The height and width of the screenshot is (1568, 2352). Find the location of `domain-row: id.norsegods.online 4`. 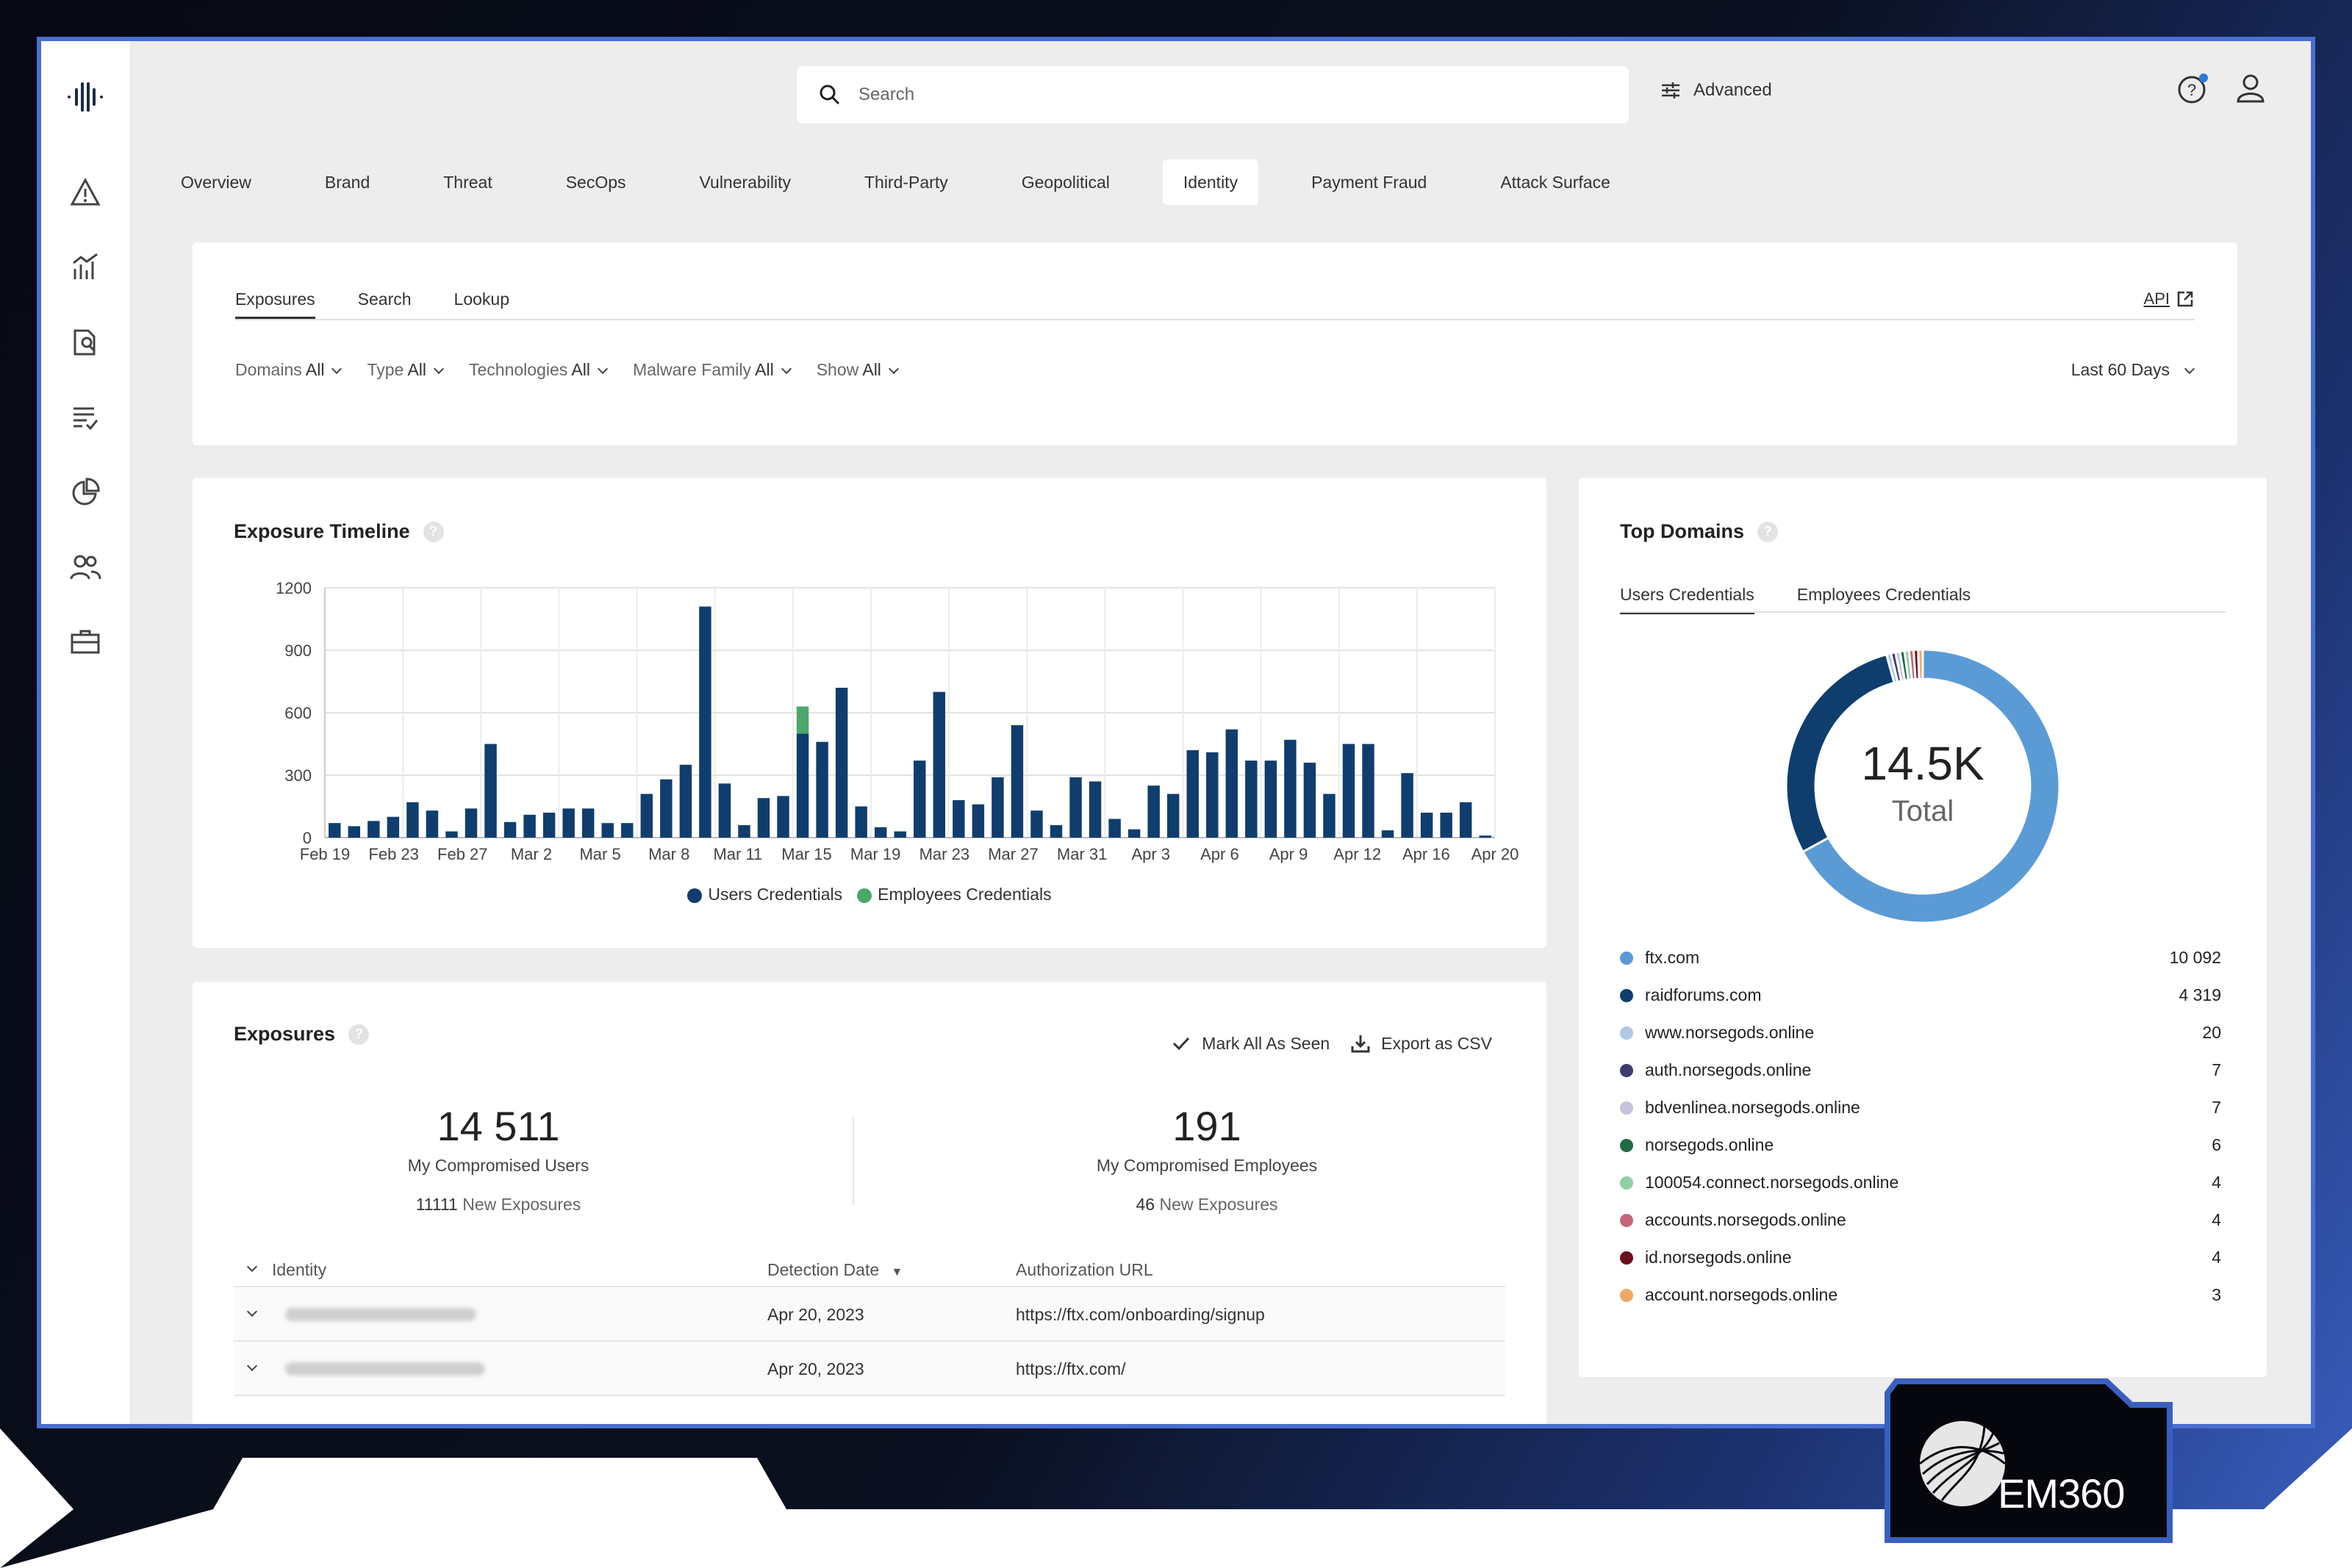

domain-row: id.norsegods.online 4 is located at coordinates (1920, 1258).